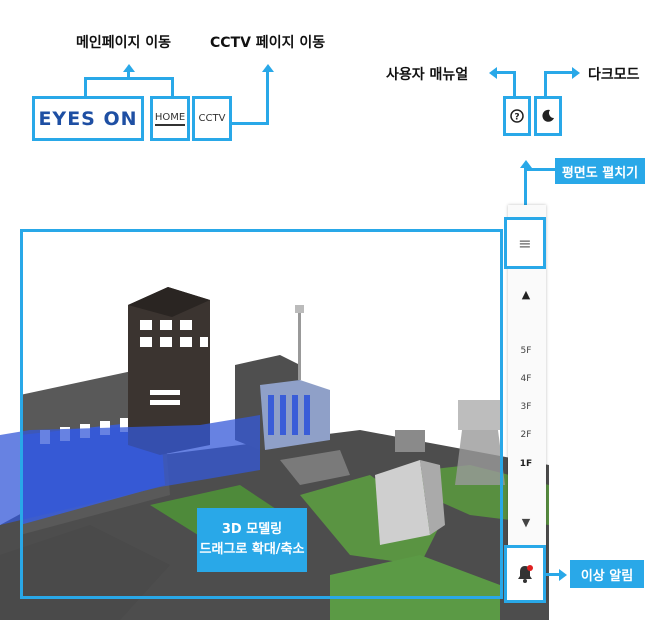  Describe the element at coordinates (526, 164) in the screenshot. I see `arrow-floorplan` at that location.